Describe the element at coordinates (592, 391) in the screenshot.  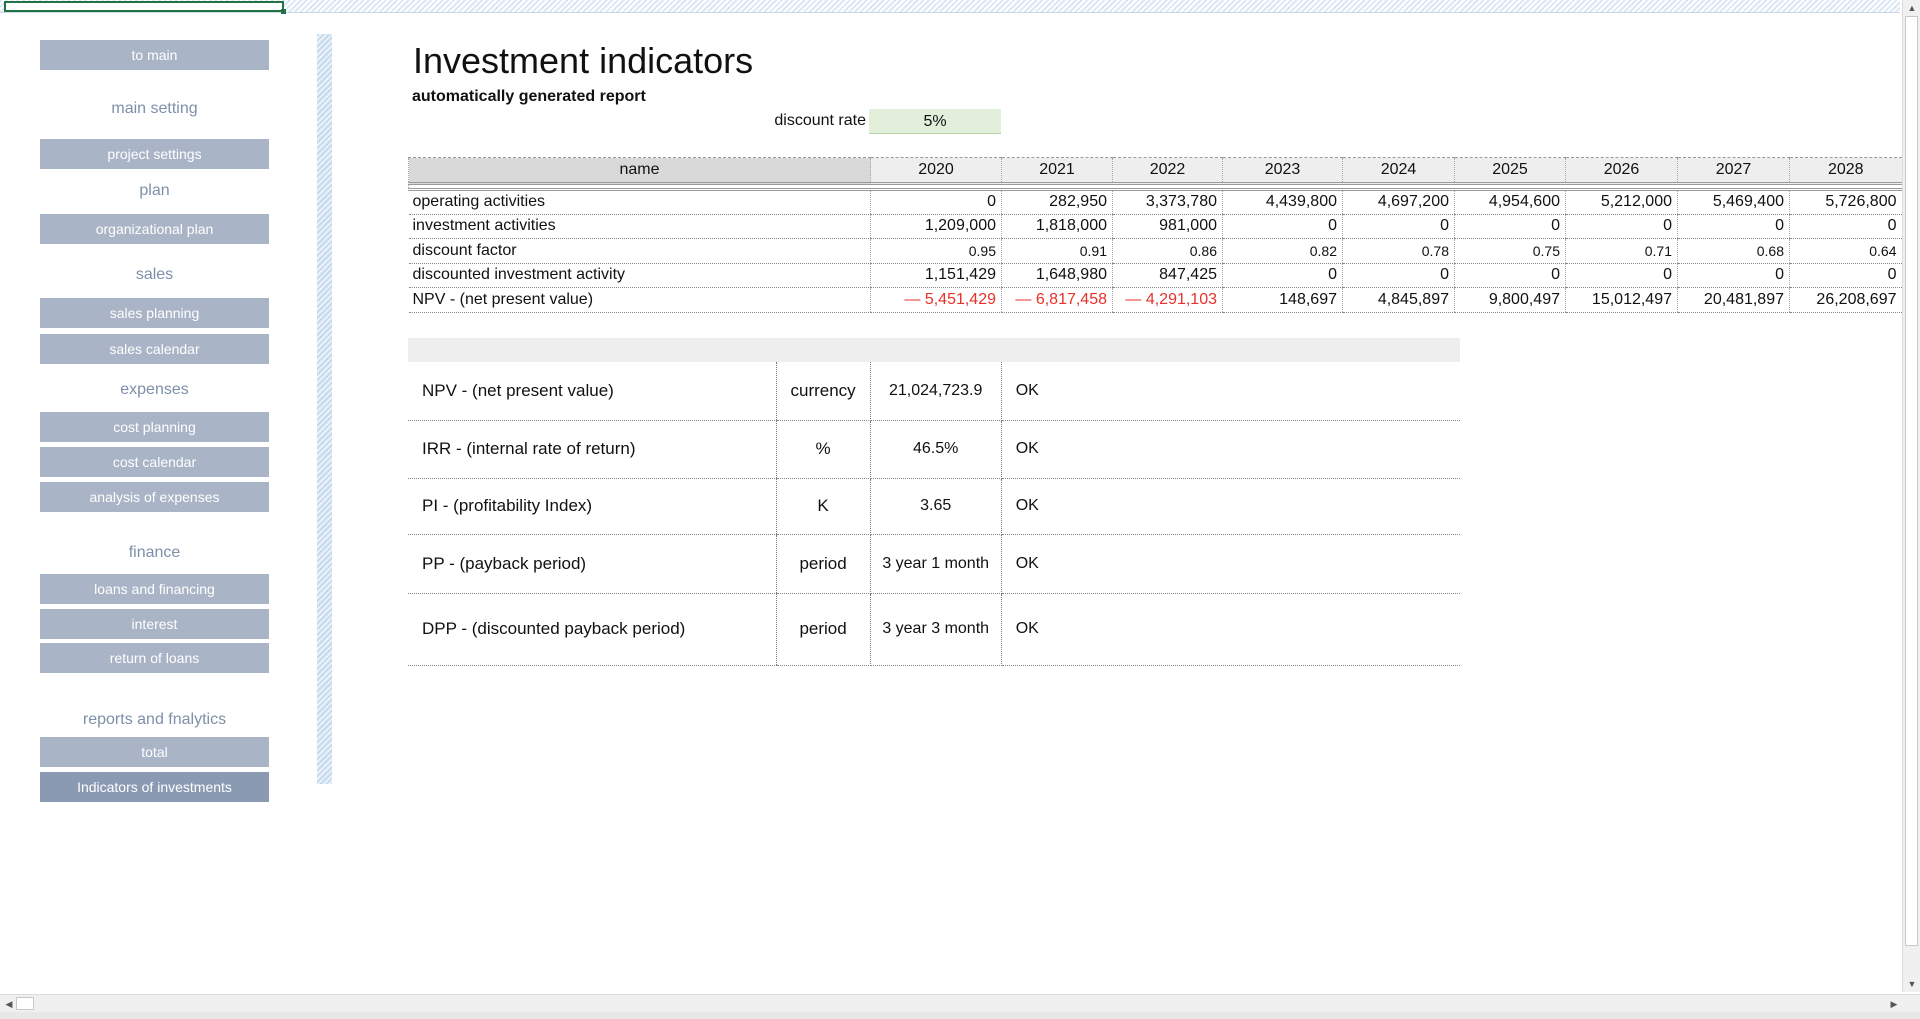
I see `indicator-name: NPV - (net present value)` at that location.